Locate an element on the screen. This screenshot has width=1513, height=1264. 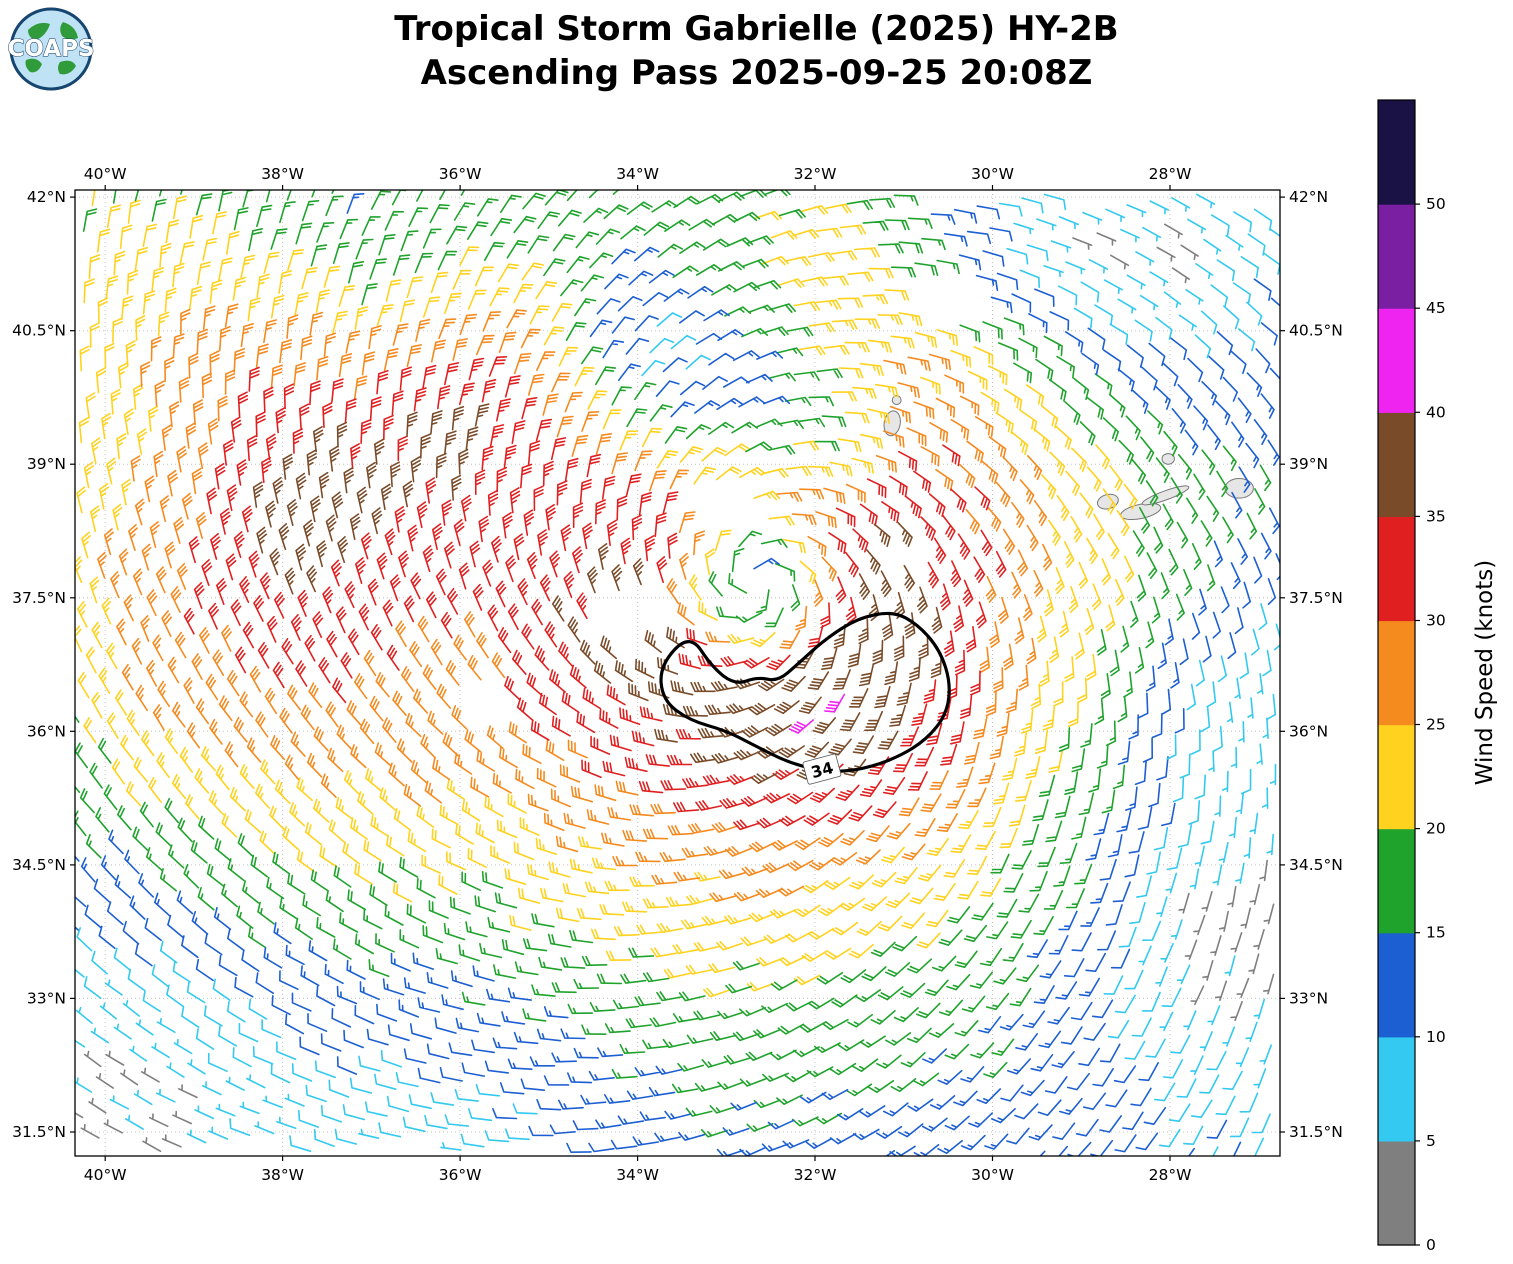
colorbar-tick-label: 10 is located at coordinates (1436, 1037).